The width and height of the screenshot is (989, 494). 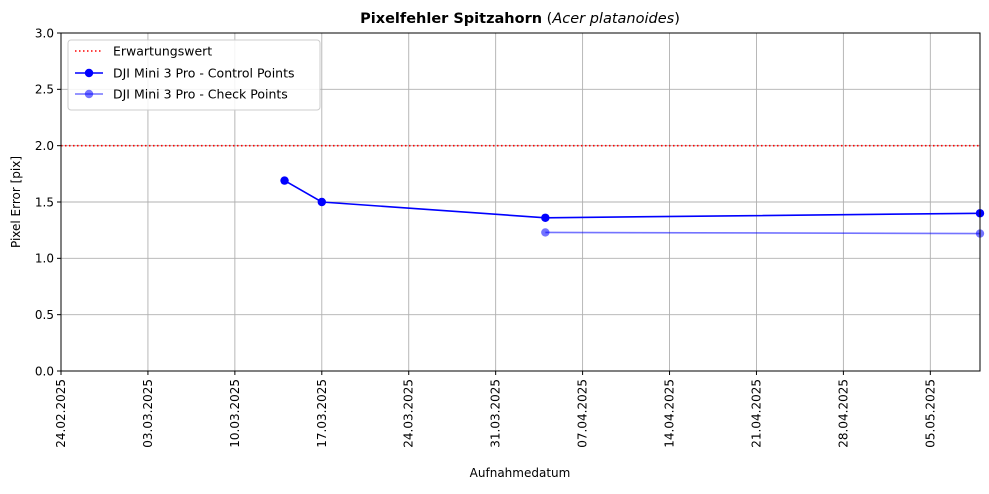 What do you see at coordinates (583, 413) in the screenshot?
I see `x-tick-label: 07.04.2025` at bounding box center [583, 413].